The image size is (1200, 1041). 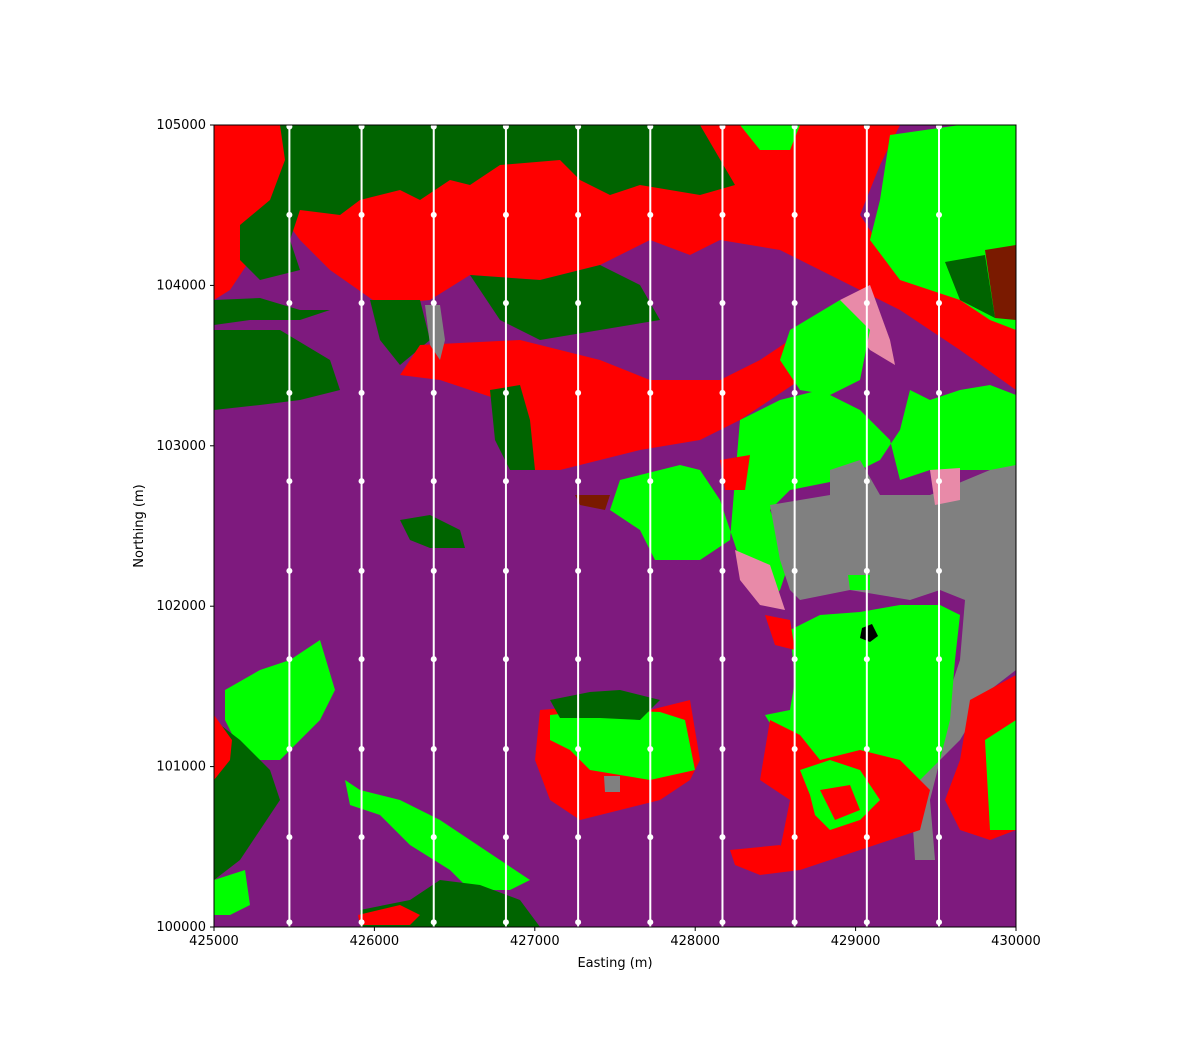 What do you see at coordinates (765, 860) in the screenshot?
I see `land-cover-red-south-east-strip` at bounding box center [765, 860].